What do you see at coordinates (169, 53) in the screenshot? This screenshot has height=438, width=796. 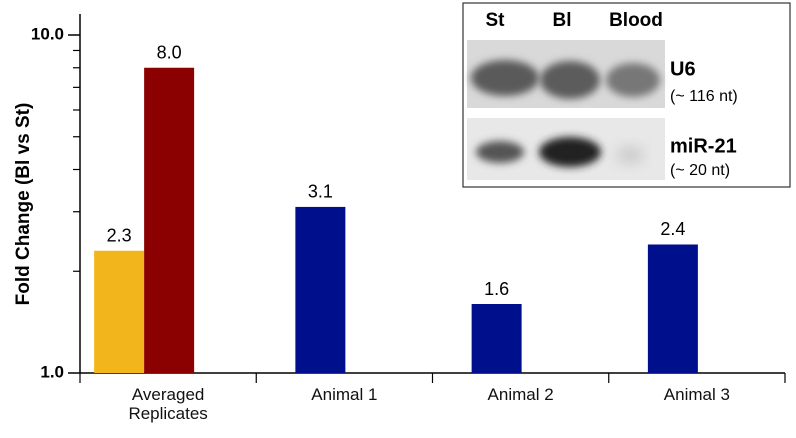 I see `value-label: 8.0` at bounding box center [169, 53].